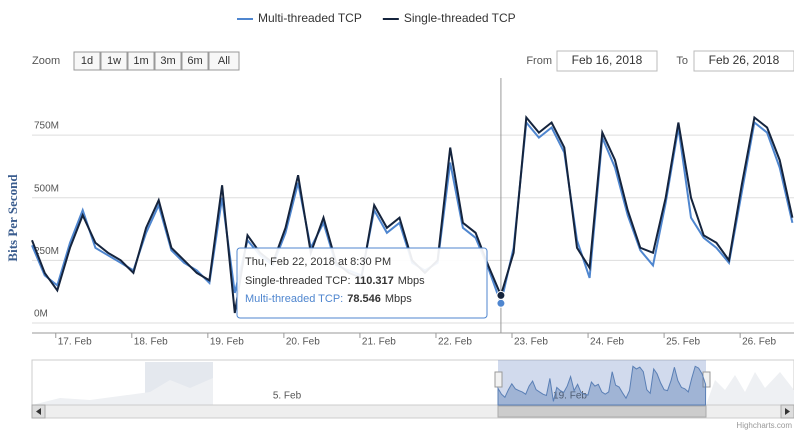 Image resolution: width=794 pixels, height=433 pixels. I want to click on tooltip-value: 110.317, so click(374, 281).